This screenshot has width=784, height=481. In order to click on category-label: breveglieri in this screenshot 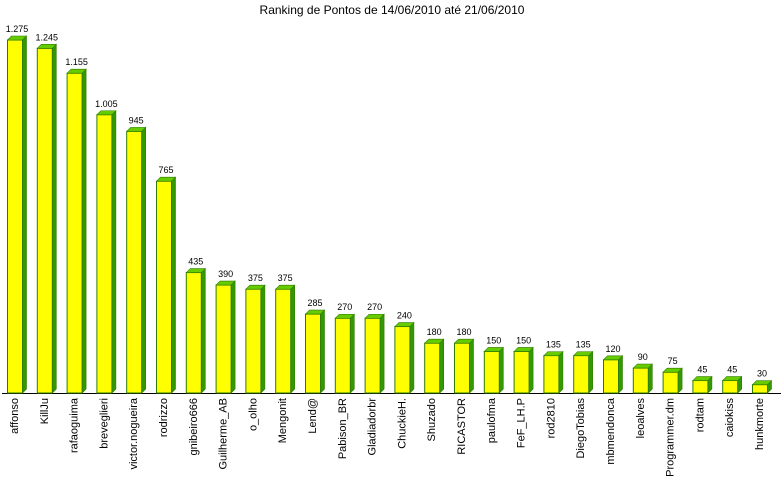, I will do `click(104, 423)`.